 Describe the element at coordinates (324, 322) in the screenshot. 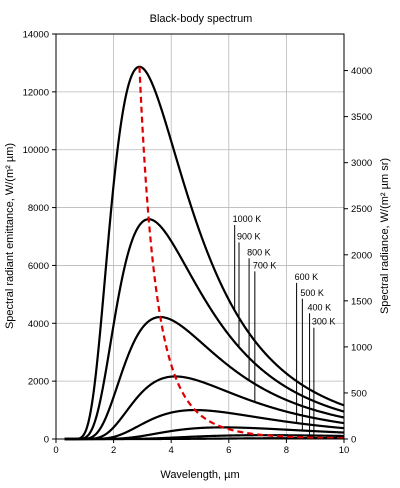

I see `series-label-300k: 300 K` at that location.